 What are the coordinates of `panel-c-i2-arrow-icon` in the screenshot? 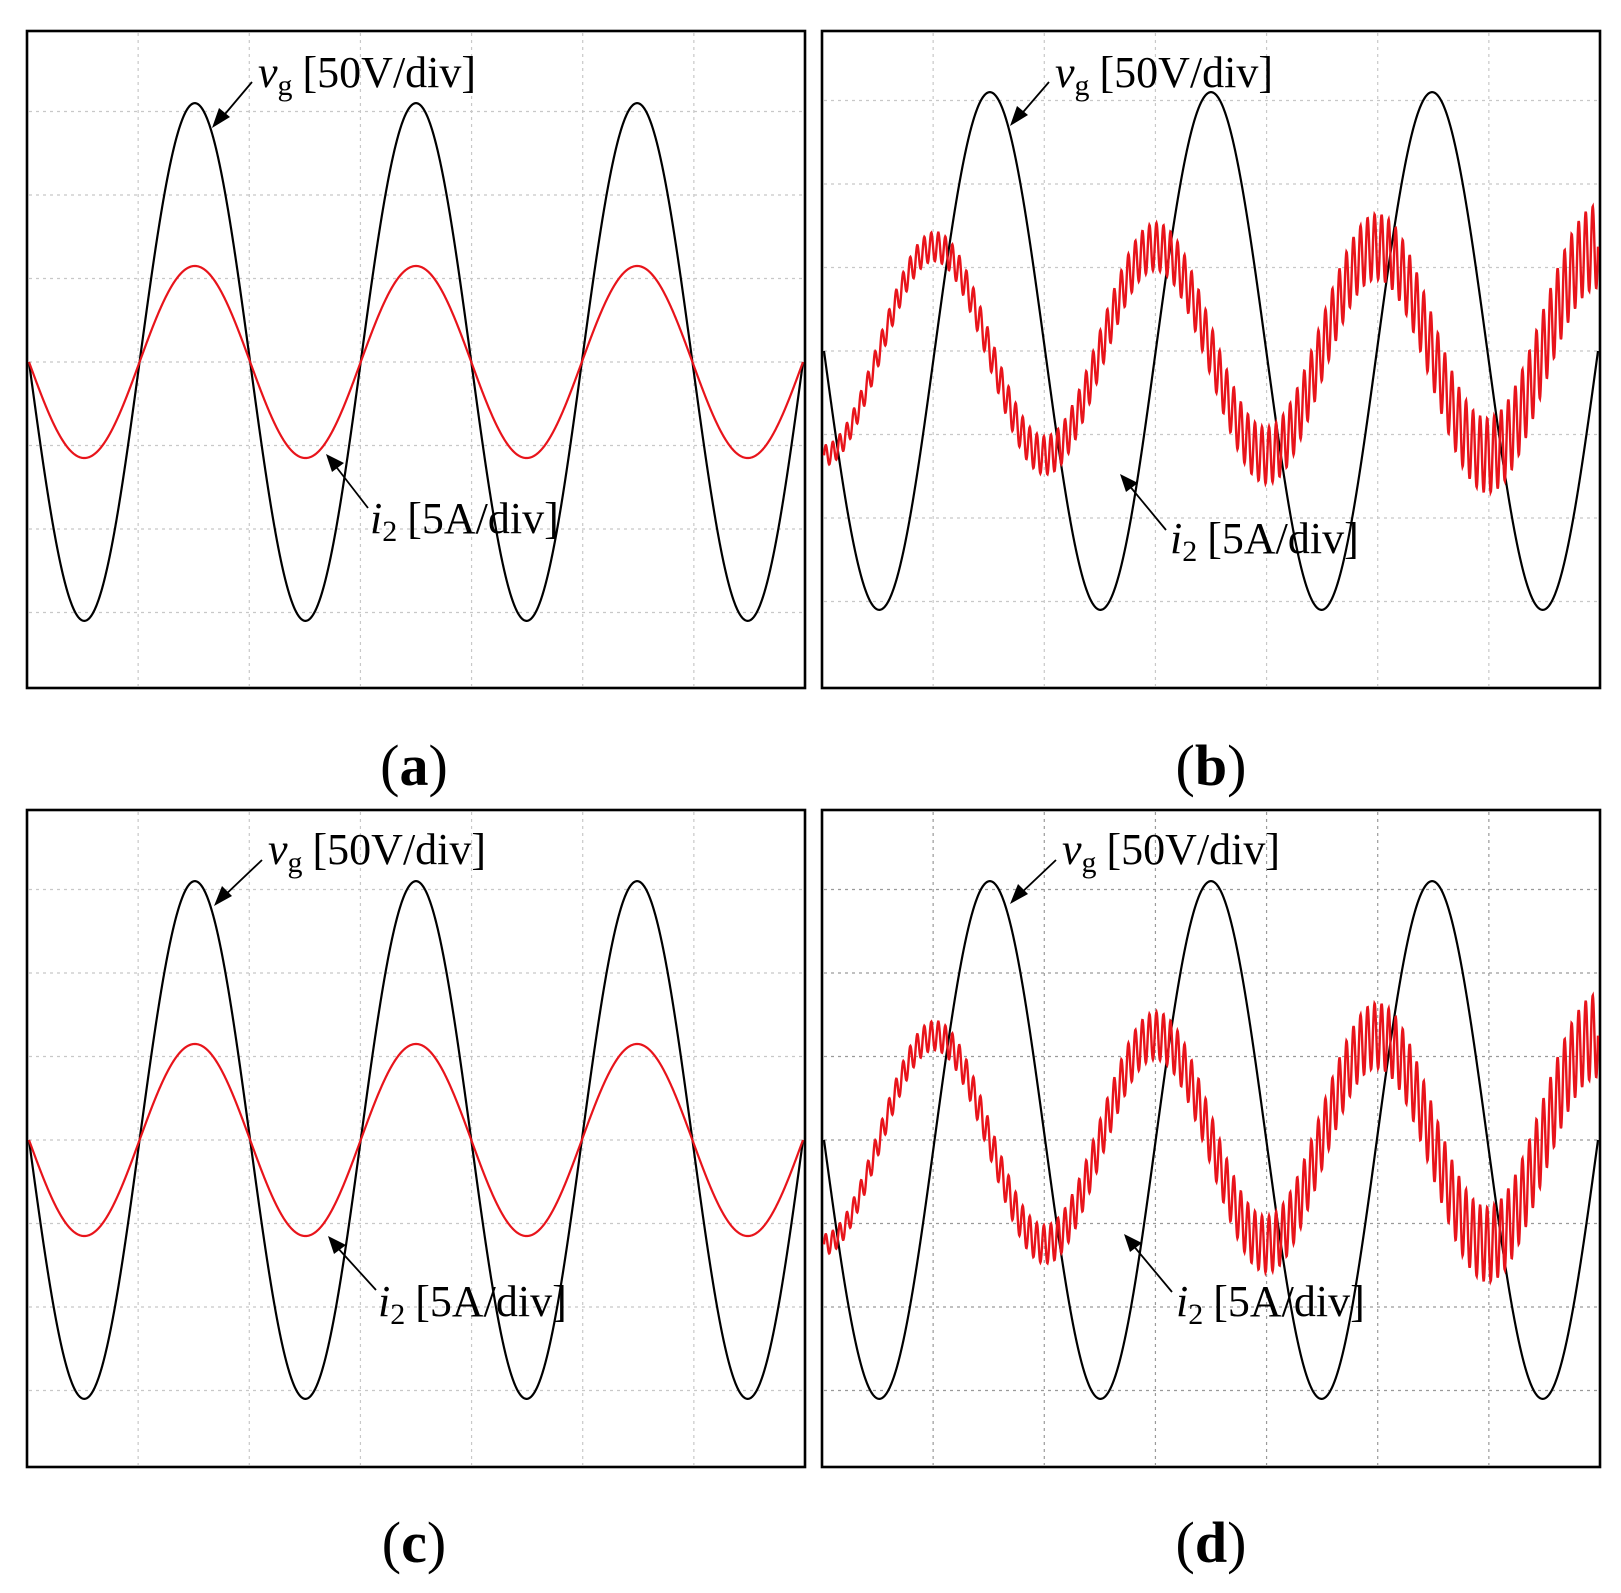 It's located at (337, 1245).